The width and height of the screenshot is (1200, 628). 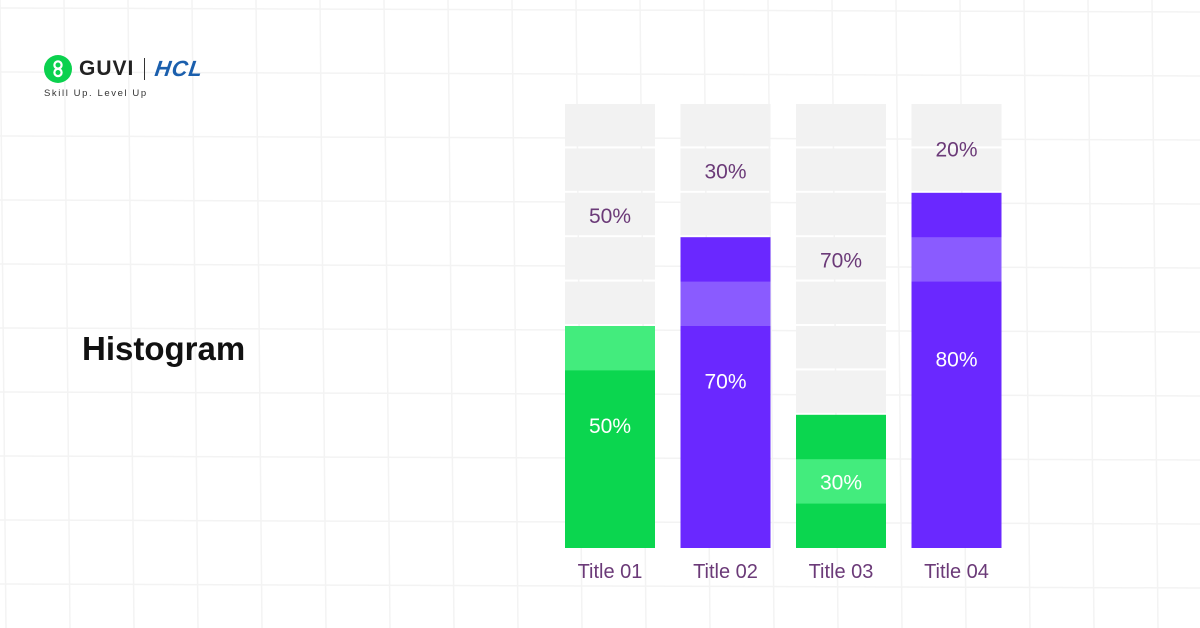 I want to click on value-data-label: 50%, so click(x=610, y=426).